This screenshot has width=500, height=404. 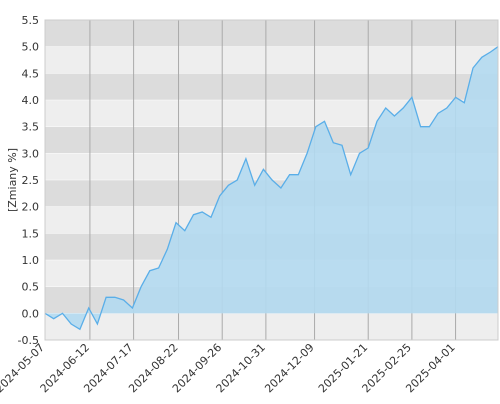 I want to click on y-tick-label: 2.0, so click(x=31, y=207).